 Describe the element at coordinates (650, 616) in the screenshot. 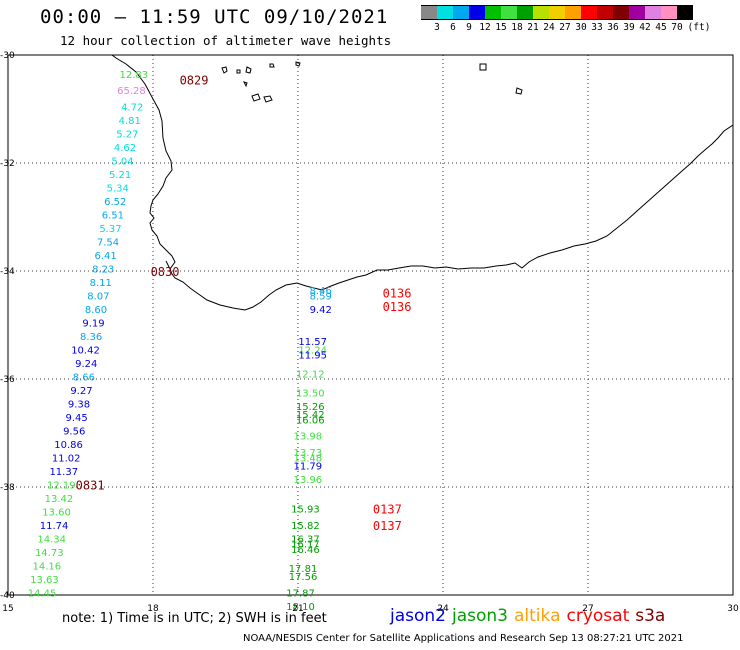

I see `satellite-legend-s3a: s3a` at that location.